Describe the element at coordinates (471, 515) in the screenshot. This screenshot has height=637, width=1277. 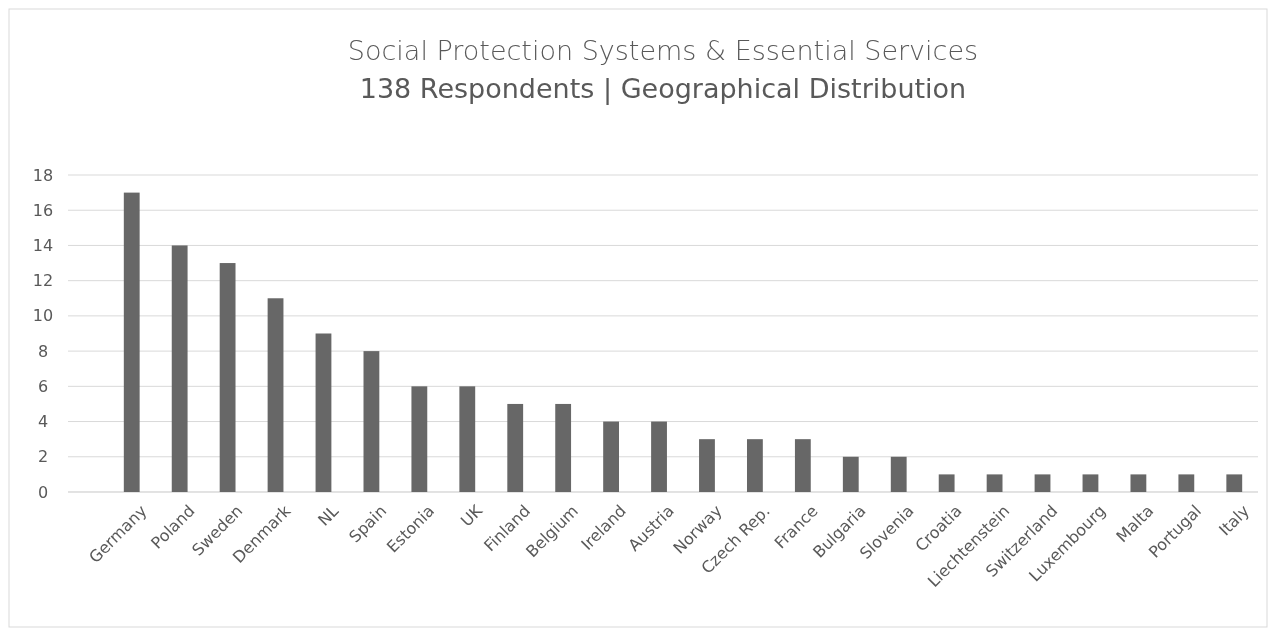
I see `x-tick-label: UK` at that location.